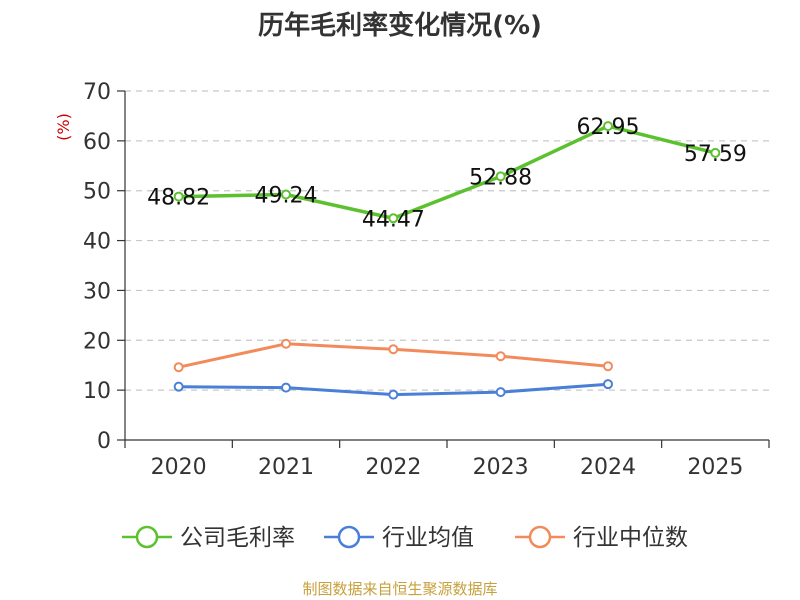 This screenshot has width=800, height=600. What do you see at coordinates (286, 467) in the screenshot?
I see `x-tick-label-2021: 2021` at bounding box center [286, 467].